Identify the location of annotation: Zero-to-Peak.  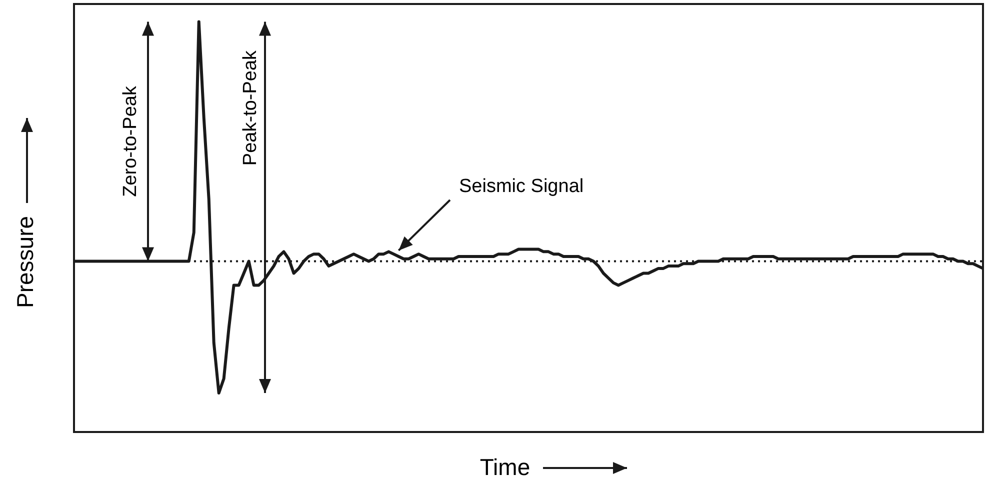
(130, 141).